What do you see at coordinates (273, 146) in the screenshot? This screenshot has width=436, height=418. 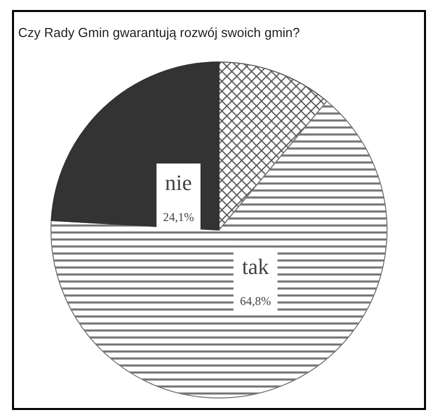 I see `pie-slice` at bounding box center [273, 146].